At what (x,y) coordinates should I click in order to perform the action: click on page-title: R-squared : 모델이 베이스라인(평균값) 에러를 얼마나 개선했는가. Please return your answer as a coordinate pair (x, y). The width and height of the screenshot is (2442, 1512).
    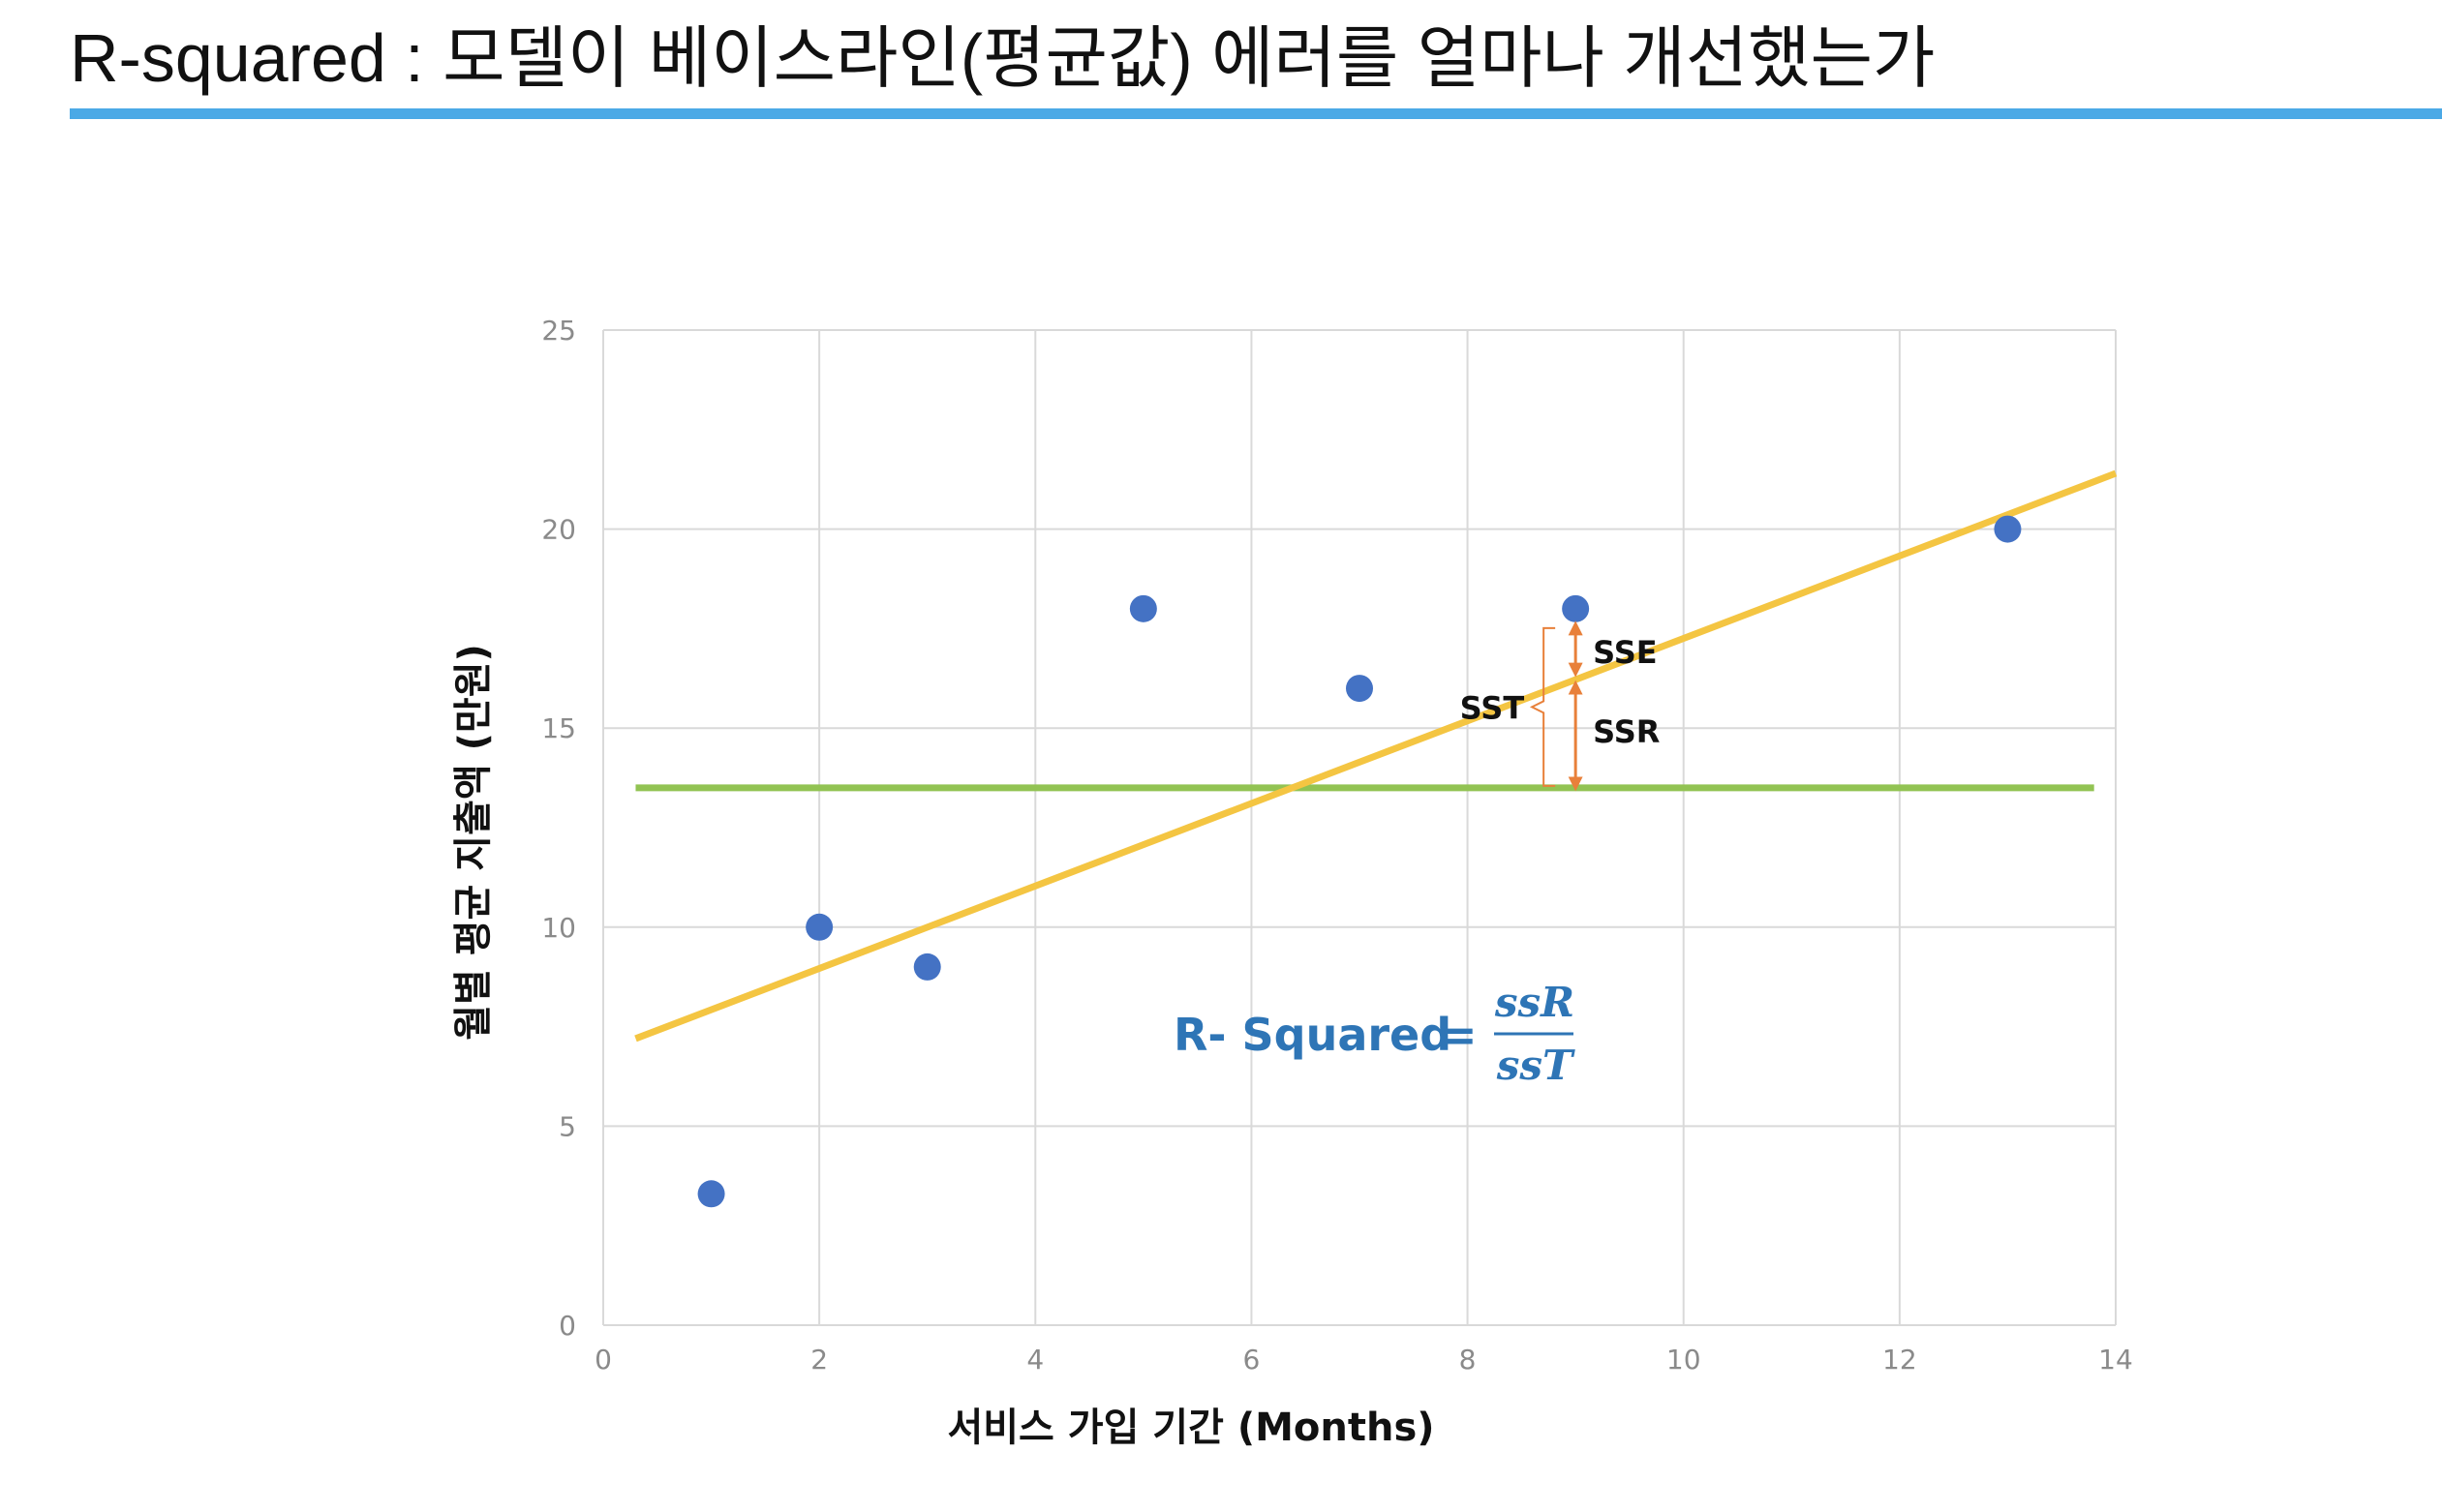
    Looking at the image, I should click on (1003, 58).